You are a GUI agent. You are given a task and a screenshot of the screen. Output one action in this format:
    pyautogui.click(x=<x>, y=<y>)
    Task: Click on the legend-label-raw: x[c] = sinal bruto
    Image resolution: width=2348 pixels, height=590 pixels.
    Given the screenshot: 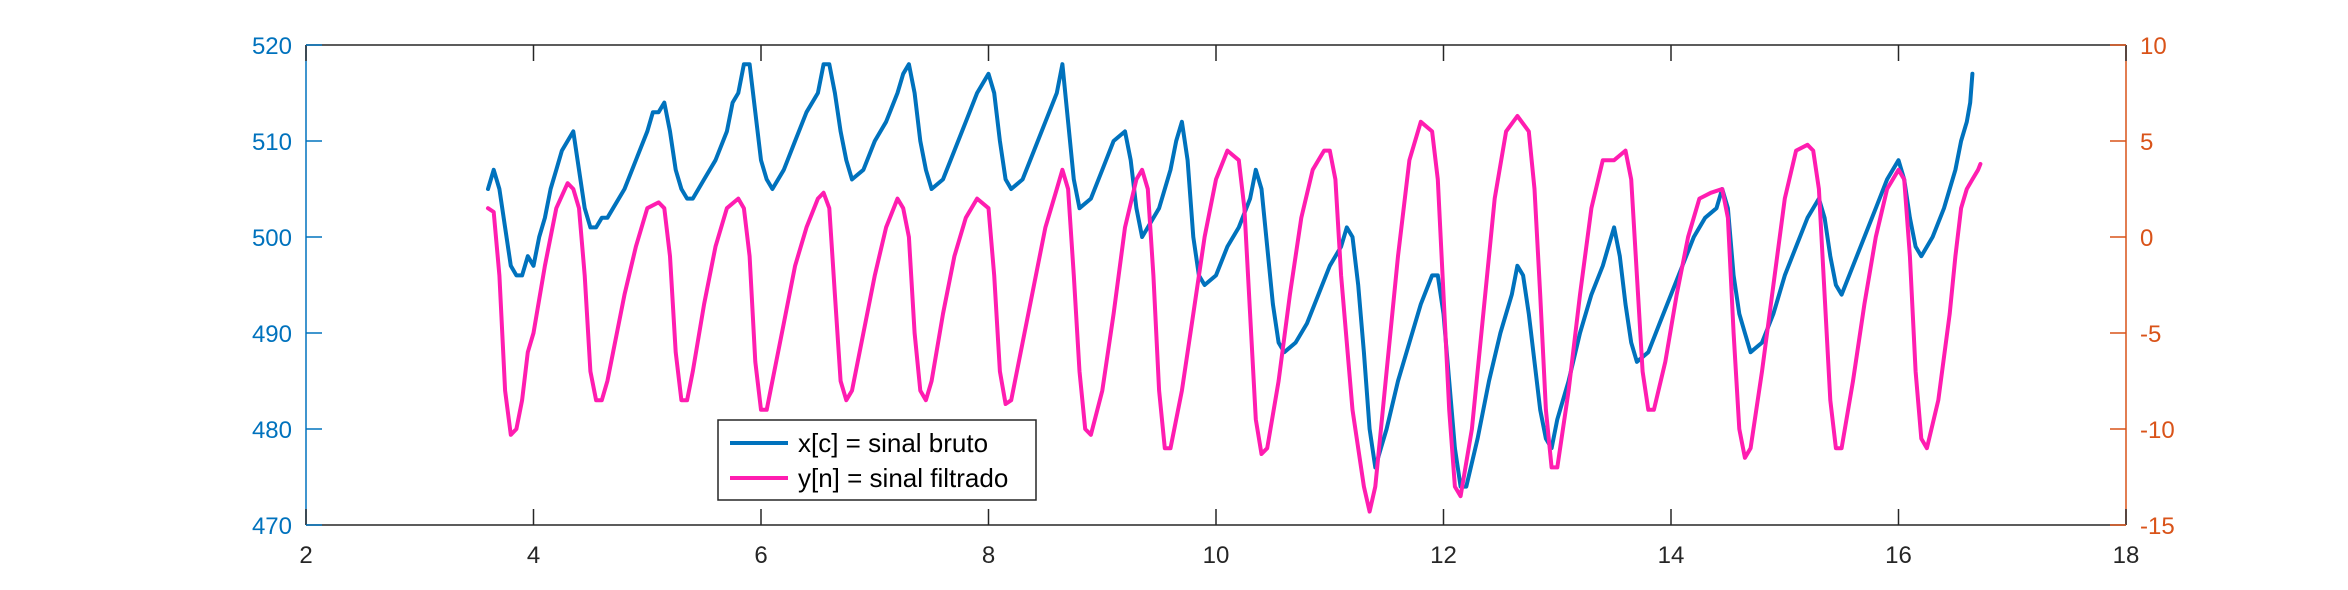 What is the action you would take?
    pyautogui.click(x=893, y=443)
    